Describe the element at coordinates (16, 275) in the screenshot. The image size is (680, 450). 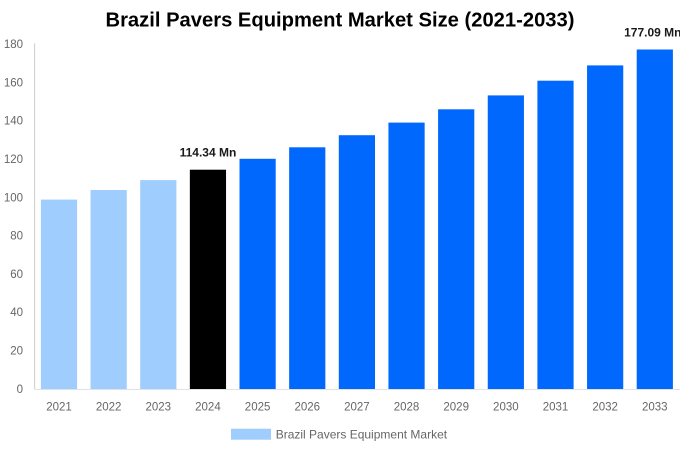
I see `svg-text: 60` at that location.